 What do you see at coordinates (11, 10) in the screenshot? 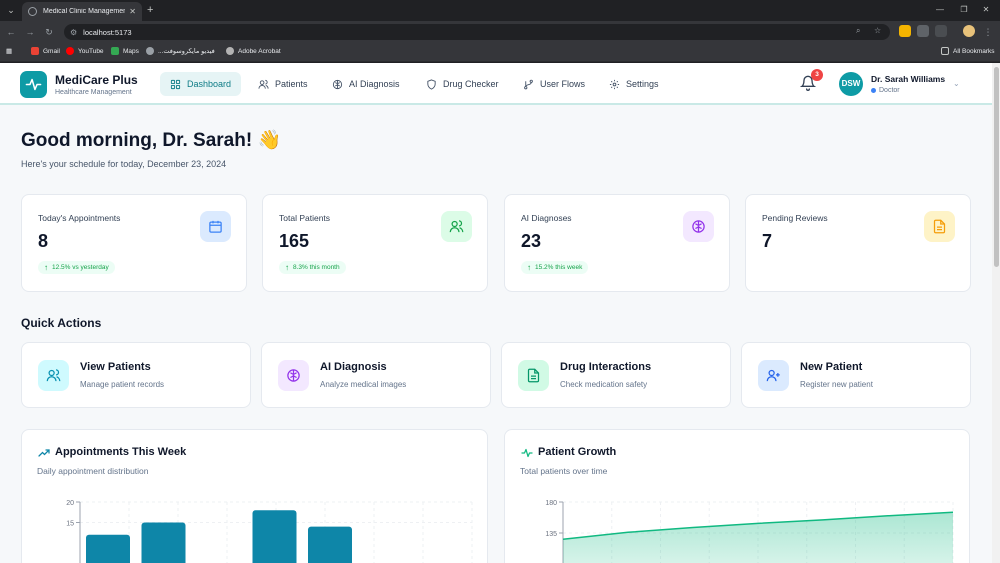
I see `tab-search-icon: ⌄` at bounding box center [11, 10].